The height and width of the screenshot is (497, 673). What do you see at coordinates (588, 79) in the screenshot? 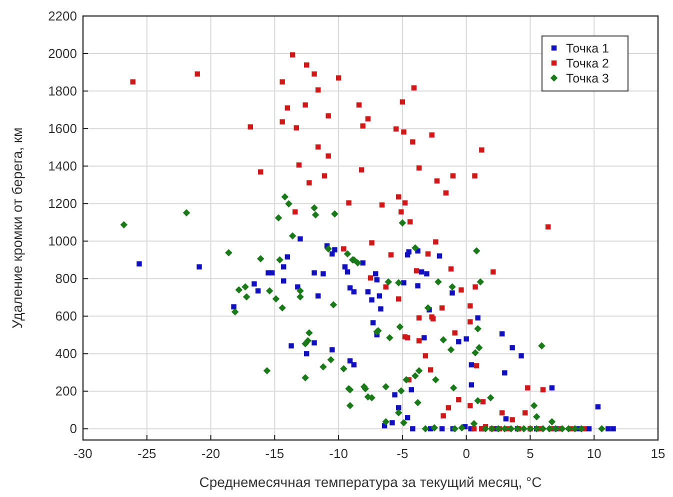
I see `legend-label: Точка 3` at bounding box center [588, 79].